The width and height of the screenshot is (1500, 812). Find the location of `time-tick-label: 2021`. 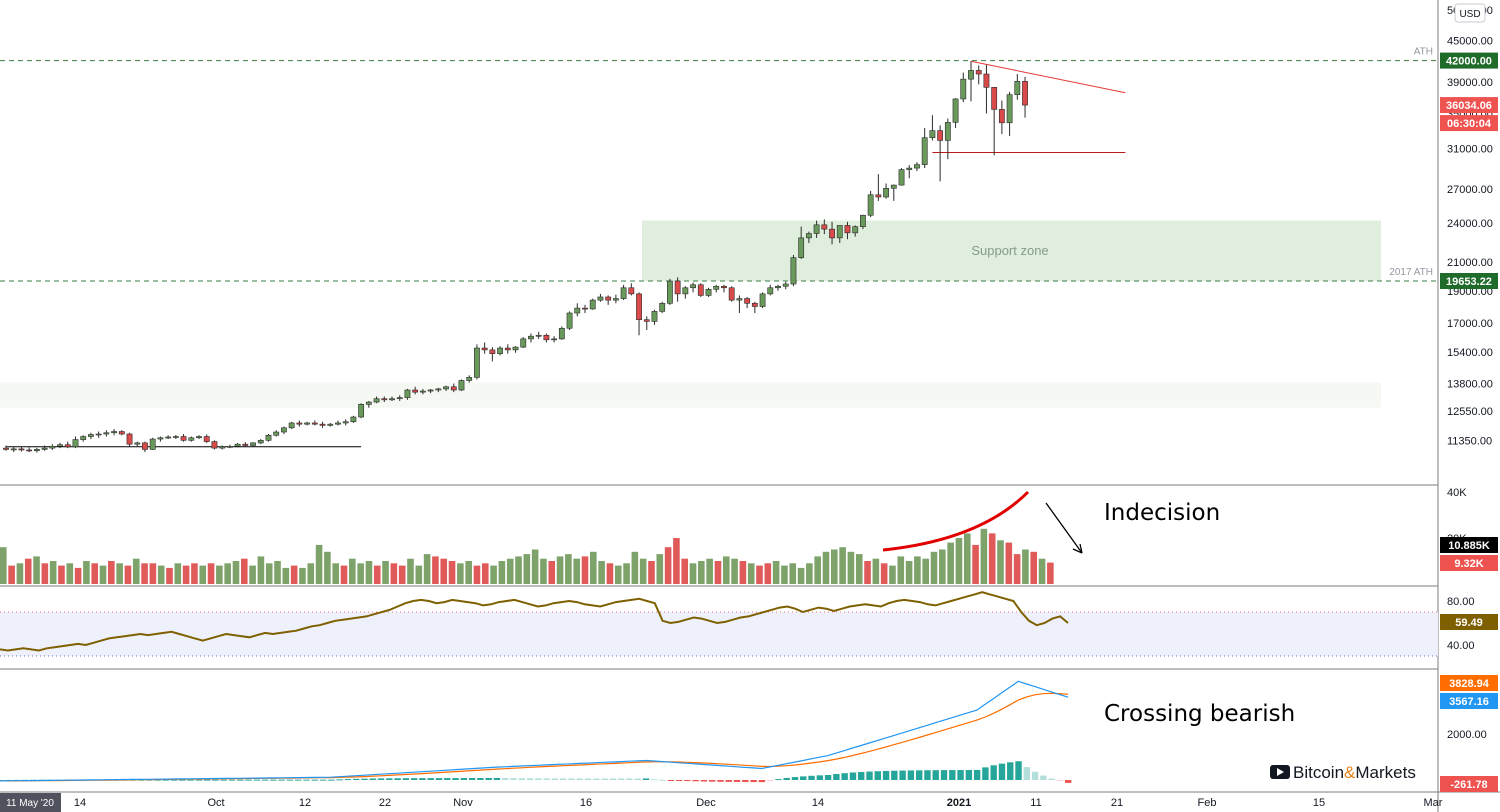

time-tick-label: 2021 is located at coordinates (959, 803).